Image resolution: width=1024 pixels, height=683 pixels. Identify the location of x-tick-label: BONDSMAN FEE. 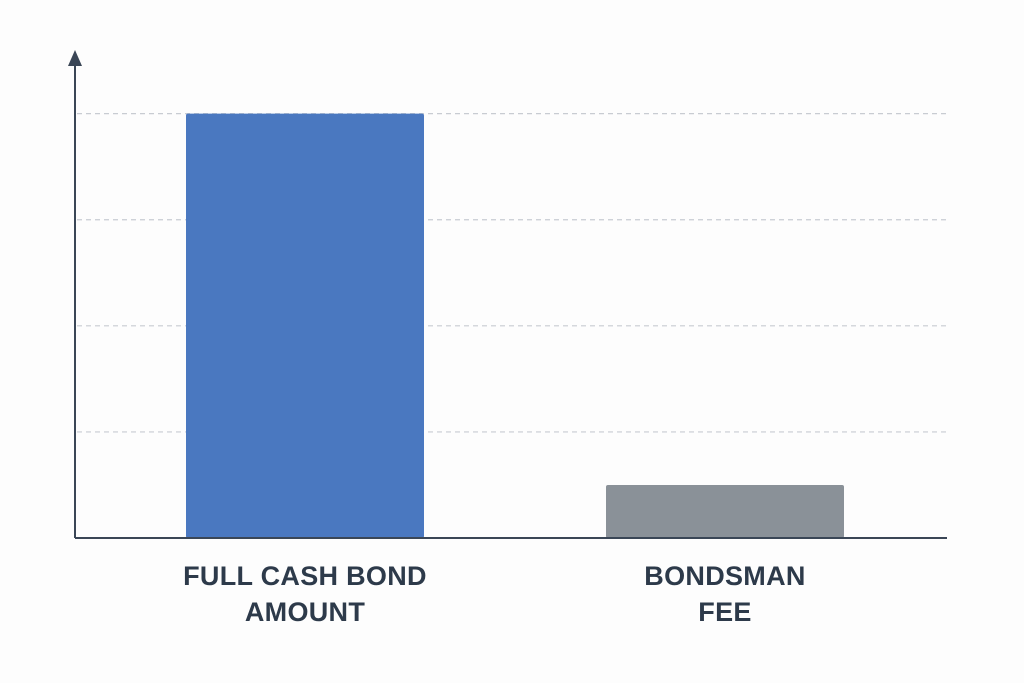
(725, 594).